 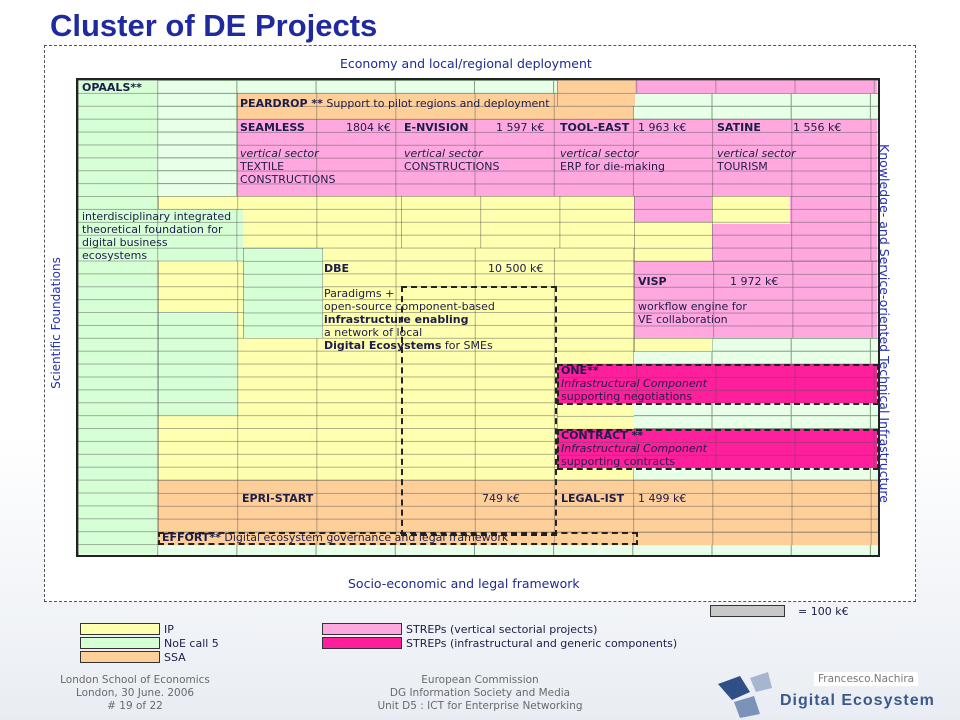 I want to click on top-axis-label: Economy and local/regional deployment, so click(x=466, y=63).